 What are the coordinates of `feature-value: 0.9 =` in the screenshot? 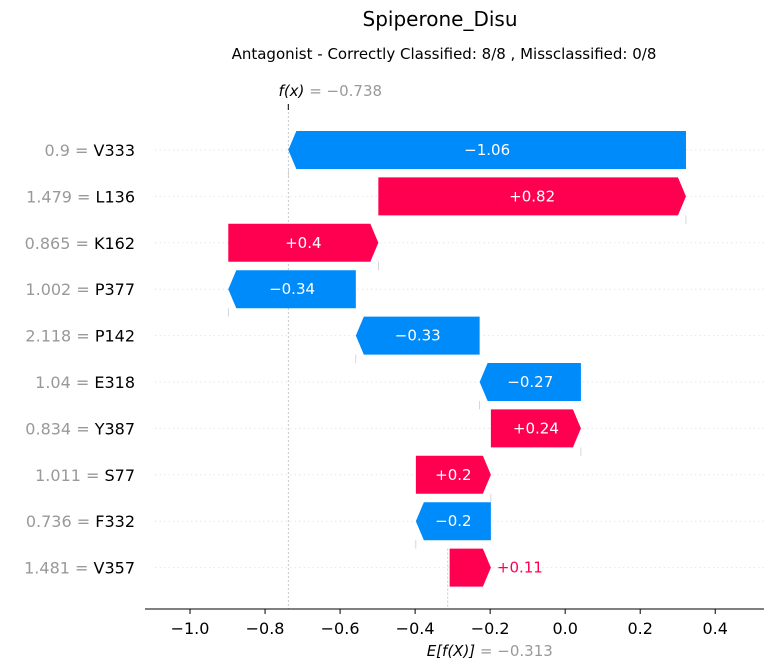 It's located at (68, 150).